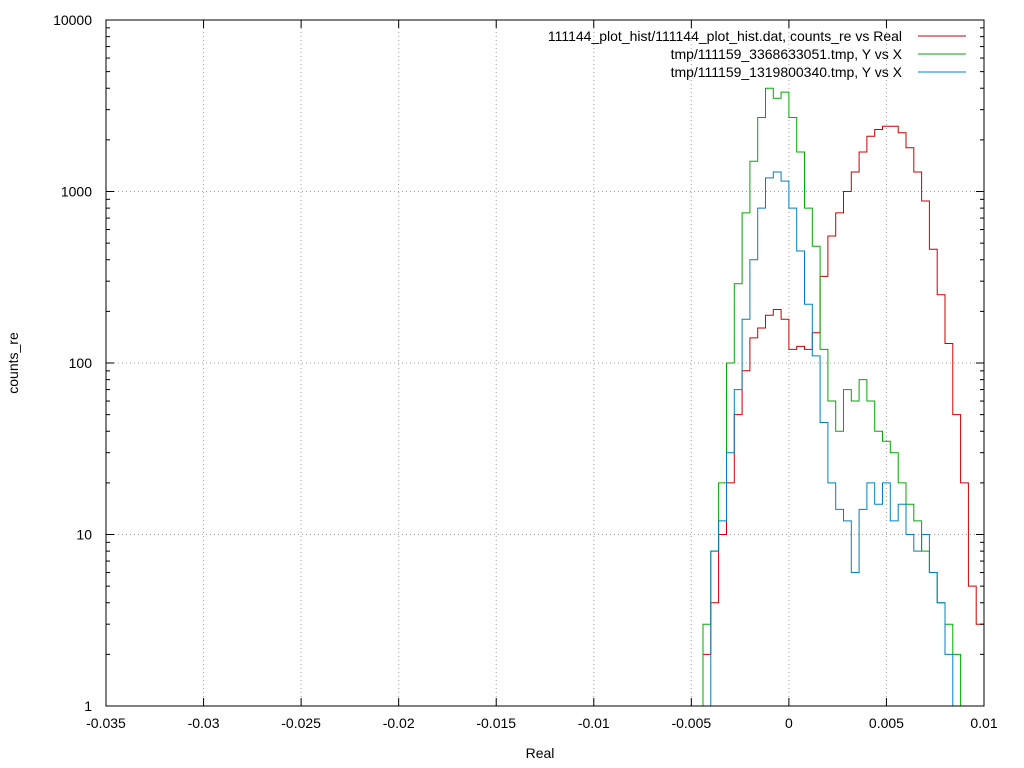  I want to click on x-tick-label: -0.03, so click(204, 723).